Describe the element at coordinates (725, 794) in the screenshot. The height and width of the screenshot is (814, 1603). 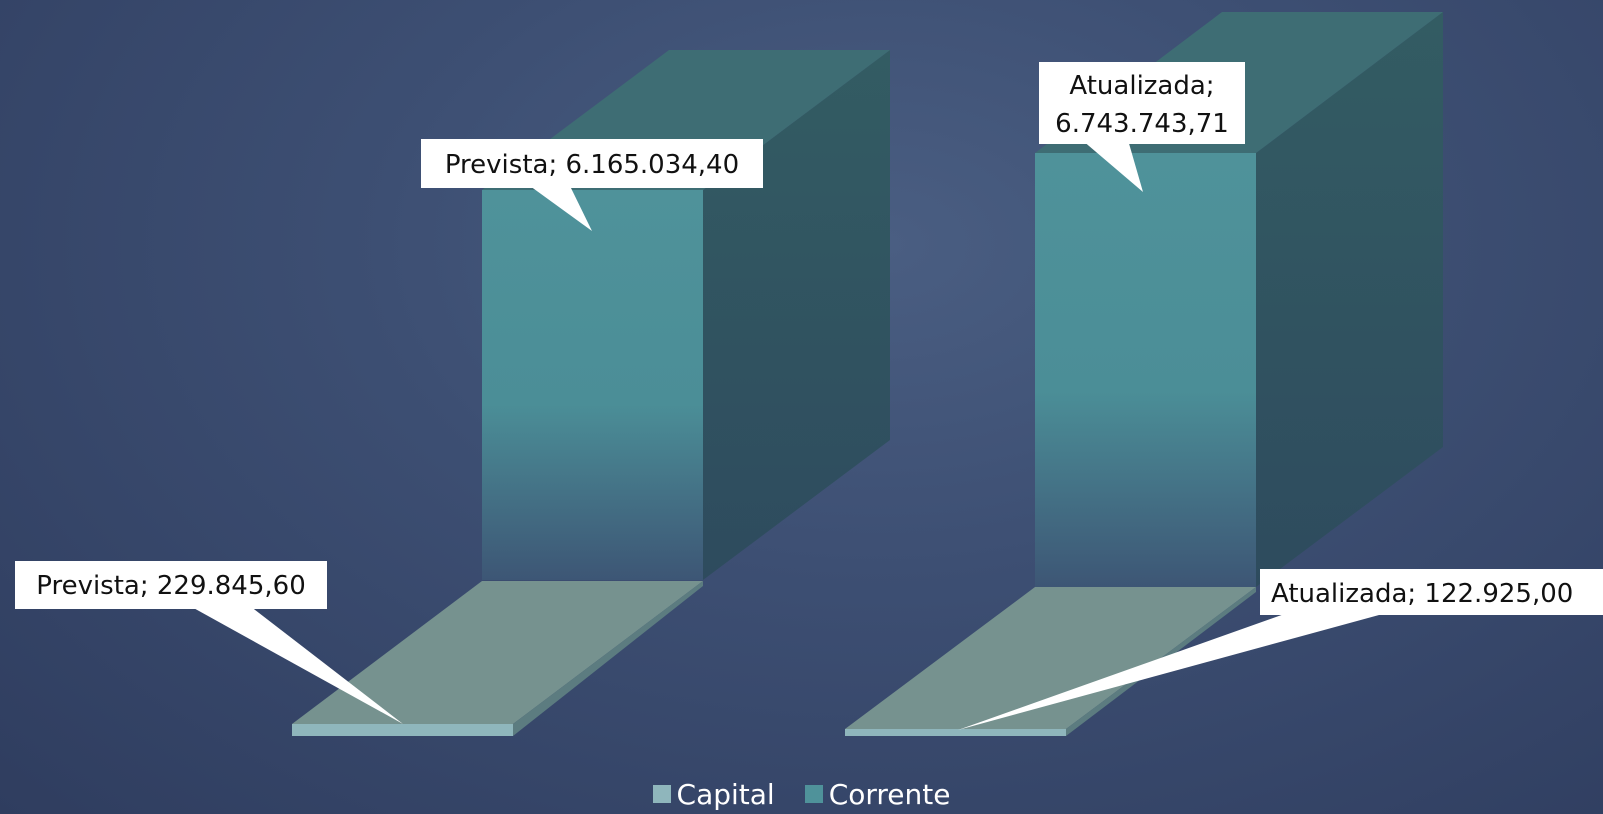
I see `legend-label-capital: Capital` at that location.